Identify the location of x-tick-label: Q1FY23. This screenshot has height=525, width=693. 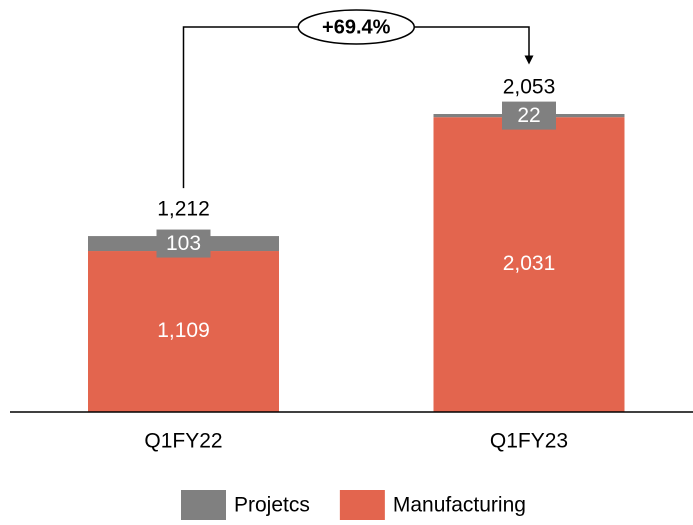
(529, 441).